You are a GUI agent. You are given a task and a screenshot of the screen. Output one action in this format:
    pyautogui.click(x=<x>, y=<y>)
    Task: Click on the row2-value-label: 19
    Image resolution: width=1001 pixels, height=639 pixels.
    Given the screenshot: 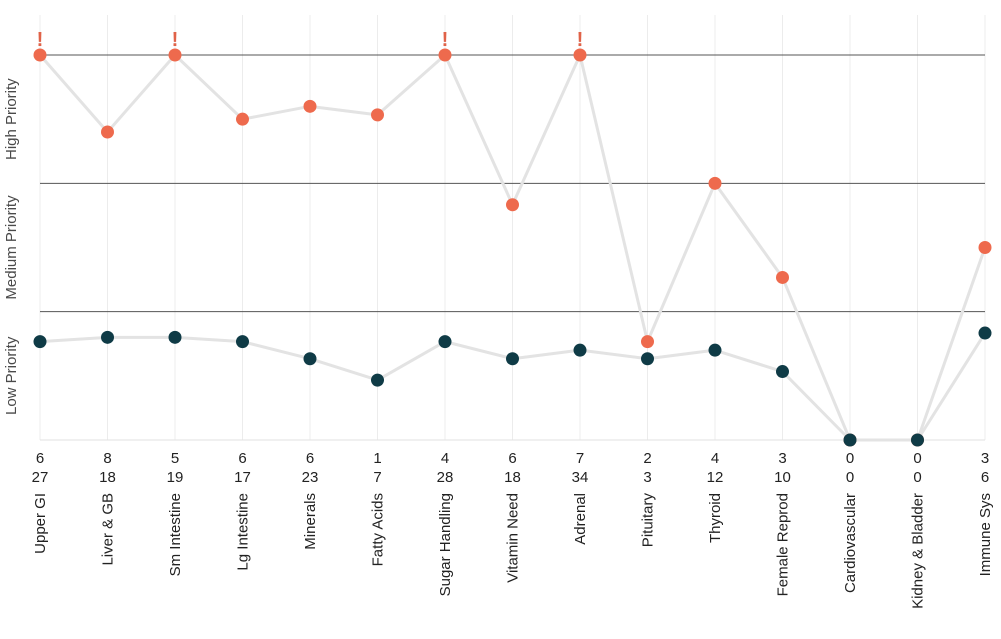 What is the action you would take?
    pyautogui.click(x=175, y=477)
    